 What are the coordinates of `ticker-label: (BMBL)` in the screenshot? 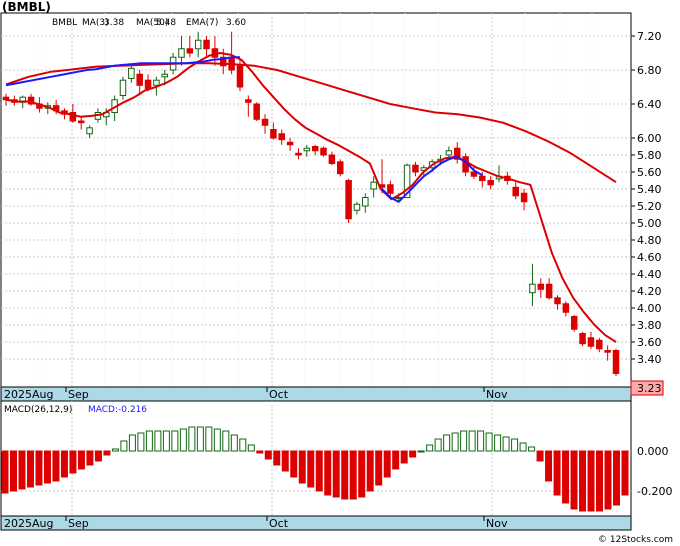 It's located at (26, 7).